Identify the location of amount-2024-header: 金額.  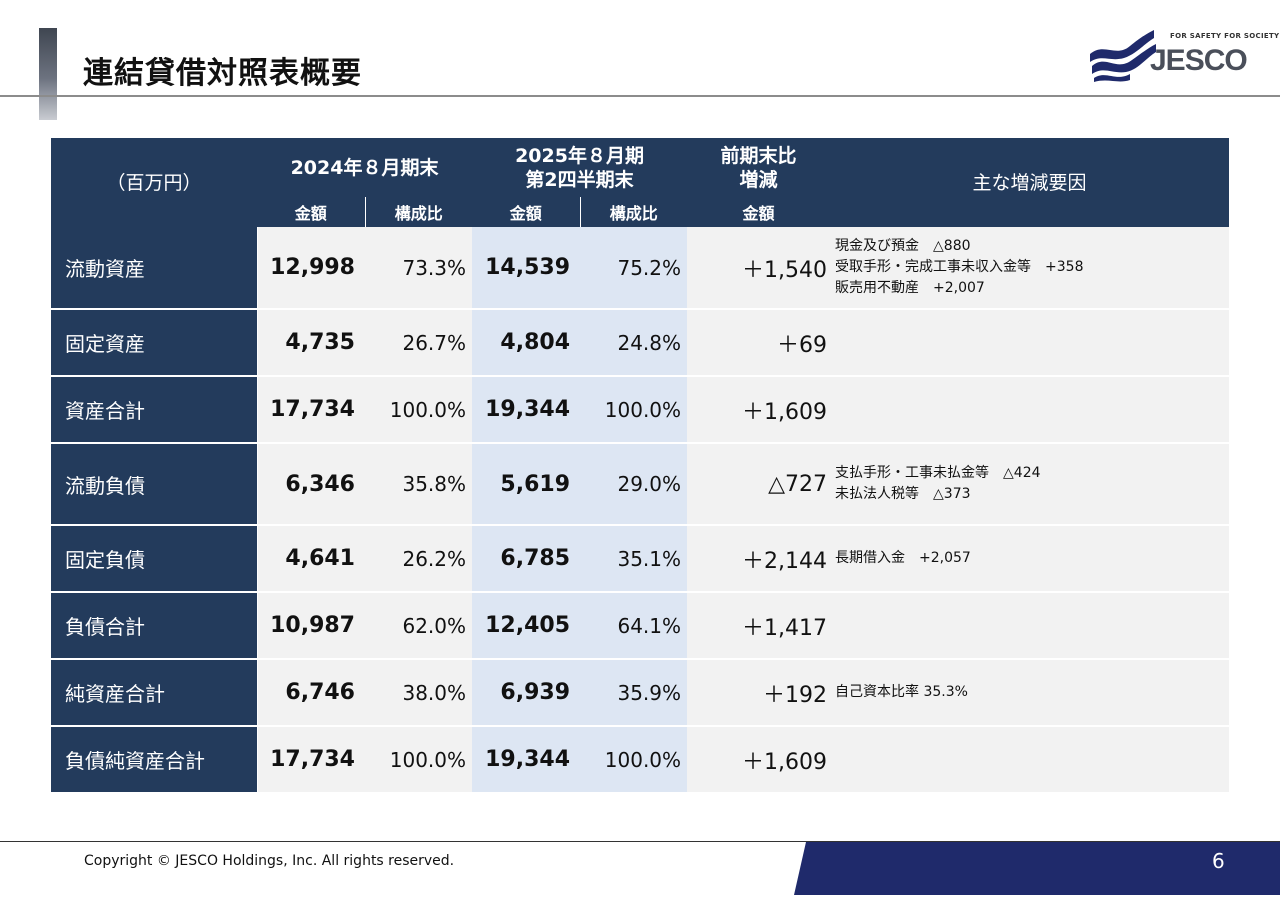
(311, 212).